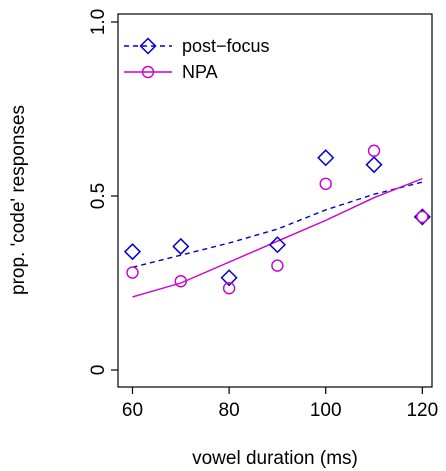  I want to click on legend-label: NPA, so click(200, 72).